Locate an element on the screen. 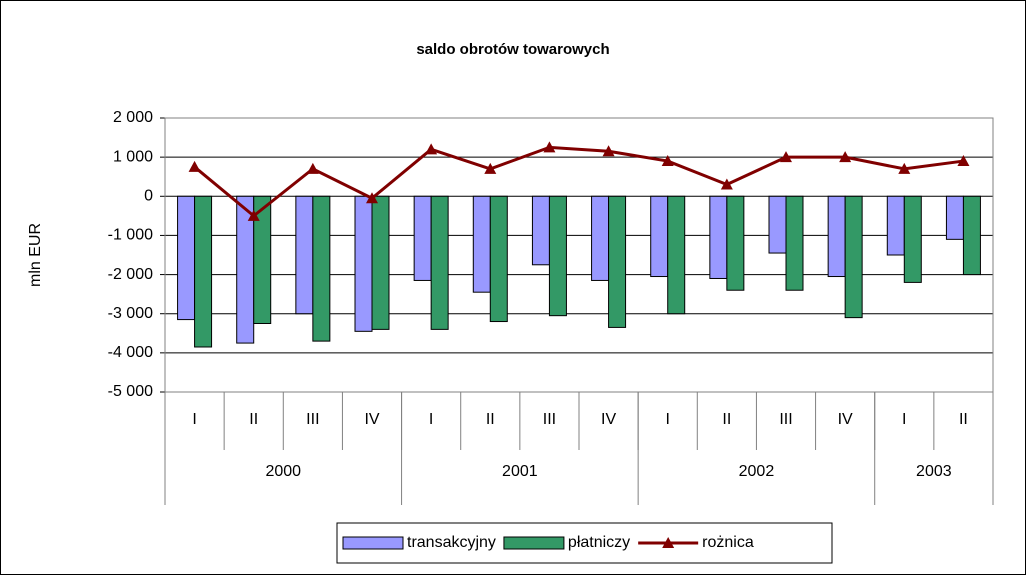 This screenshot has height=575, width=1026. y-tick-label: -5 000 is located at coordinates (130, 391).